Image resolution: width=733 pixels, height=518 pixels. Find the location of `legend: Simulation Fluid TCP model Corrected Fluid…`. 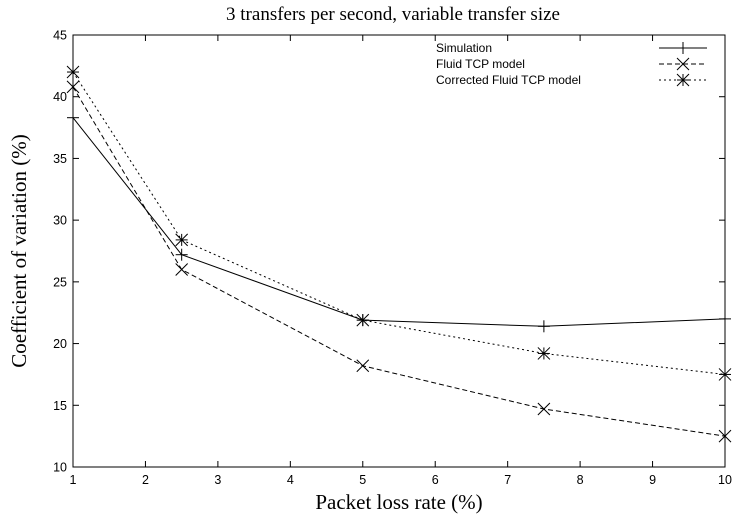

legend: Simulation Fluid TCP model Corrected Fluid… is located at coordinates (571, 64).